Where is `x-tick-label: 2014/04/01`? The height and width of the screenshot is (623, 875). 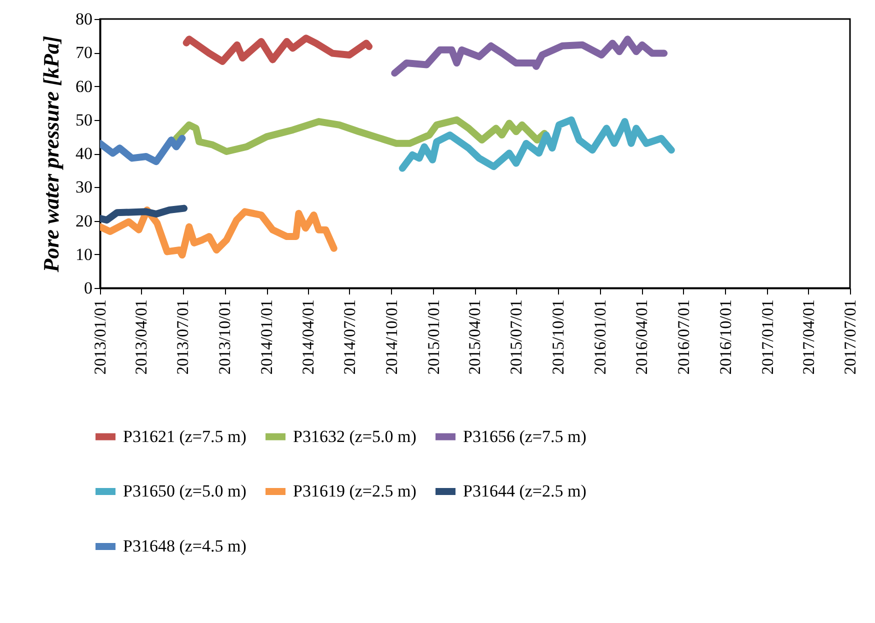
x-tick-label: 2014/04/01 is located at coordinates (308, 337).